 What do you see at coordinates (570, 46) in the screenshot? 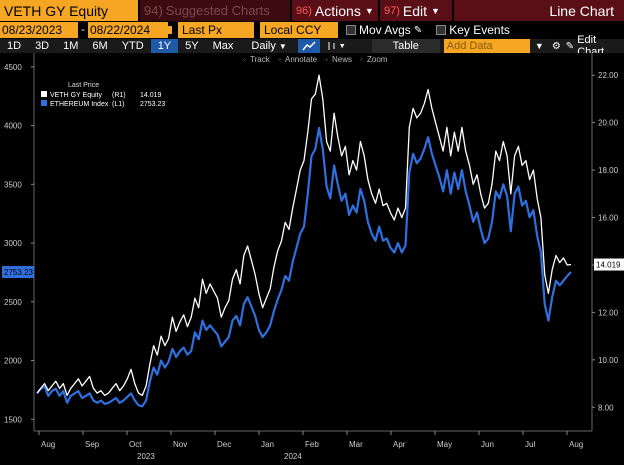
I see `edit-chart-pencil-icon: ✎` at bounding box center [570, 46].